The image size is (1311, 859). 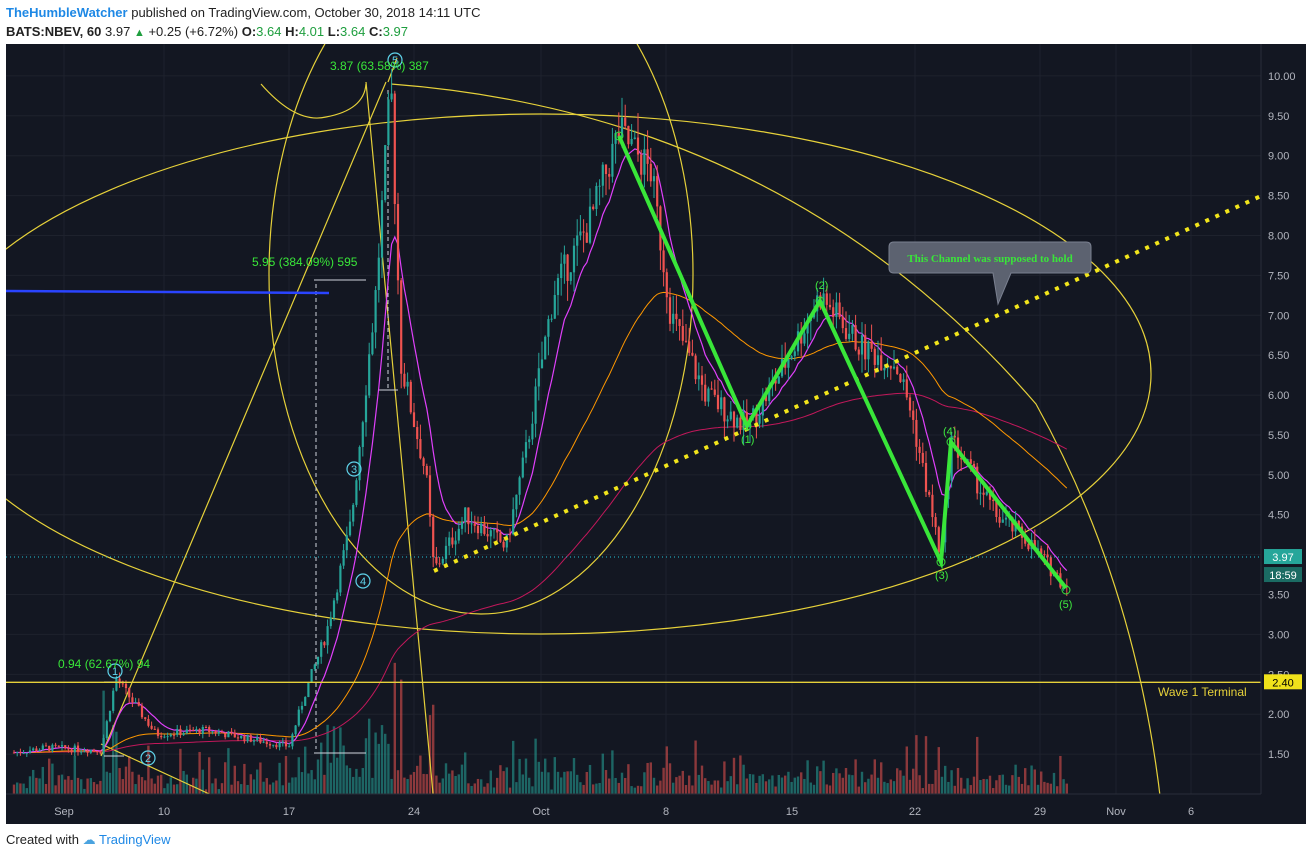 What do you see at coordinates (311, 31) in the screenshot?
I see `high-value: 4.01` at bounding box center [311, 31].